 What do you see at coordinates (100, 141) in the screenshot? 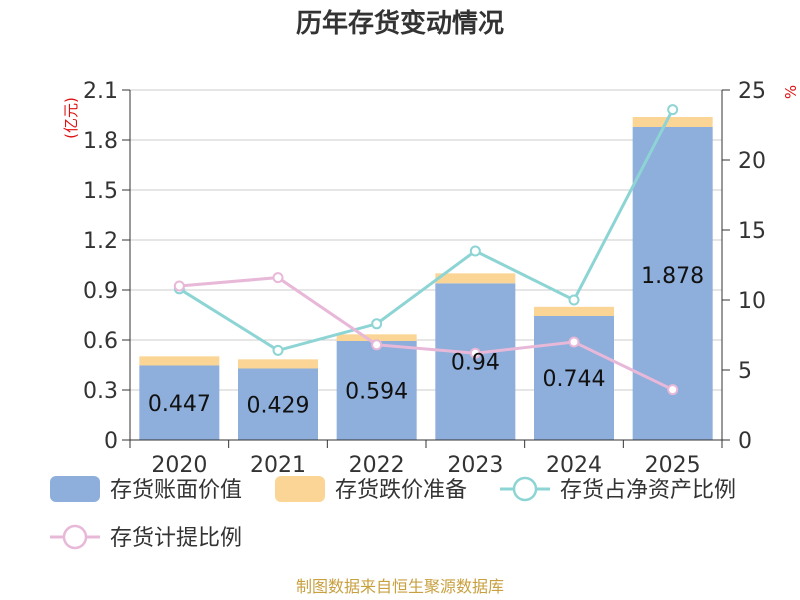
I see `left-tick-label: 1.8` at bounding box center [100, 141].